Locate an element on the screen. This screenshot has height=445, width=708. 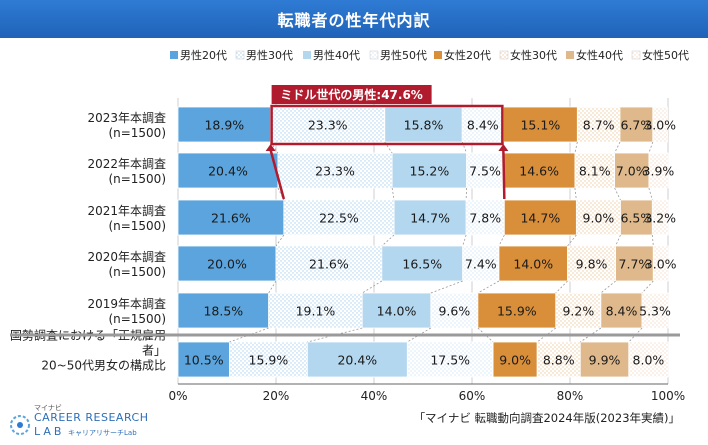
value-label: 3.2% is located at coordinates (660, 218).